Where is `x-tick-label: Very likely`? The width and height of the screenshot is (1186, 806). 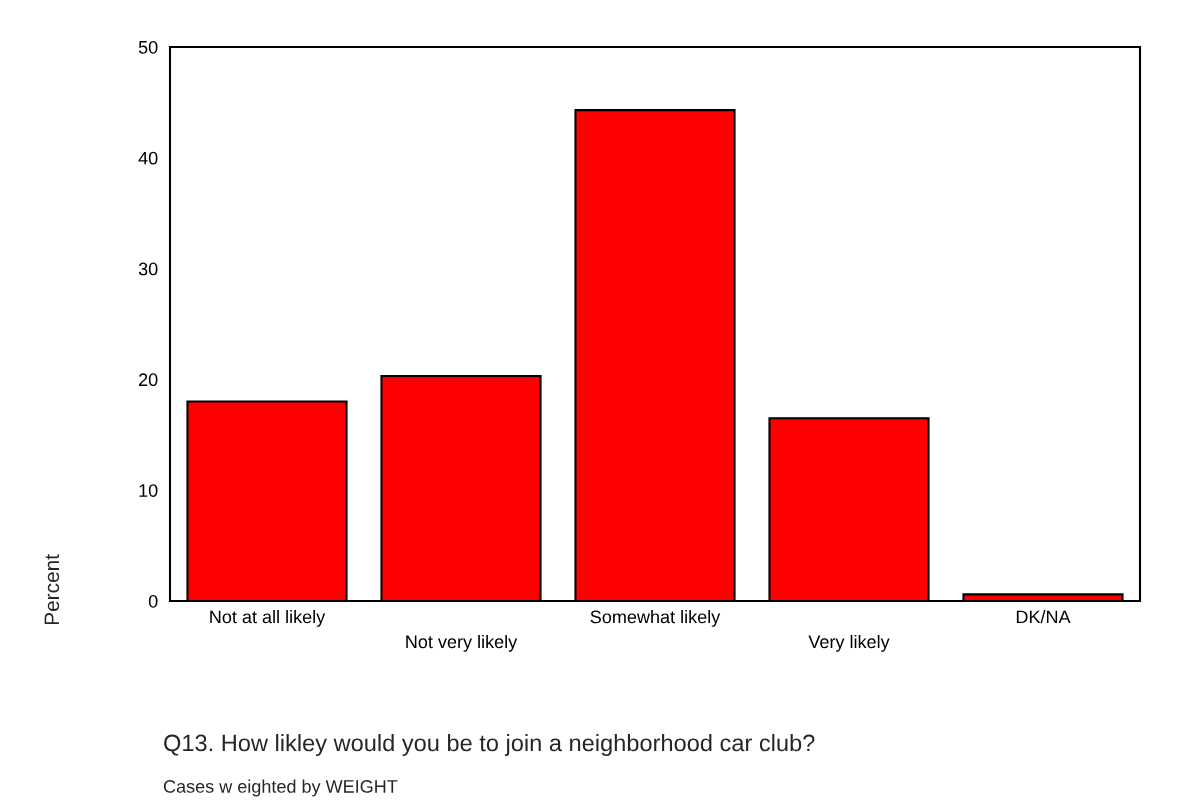 x-tick-label: Very likely is located at coordinates (849, 643).